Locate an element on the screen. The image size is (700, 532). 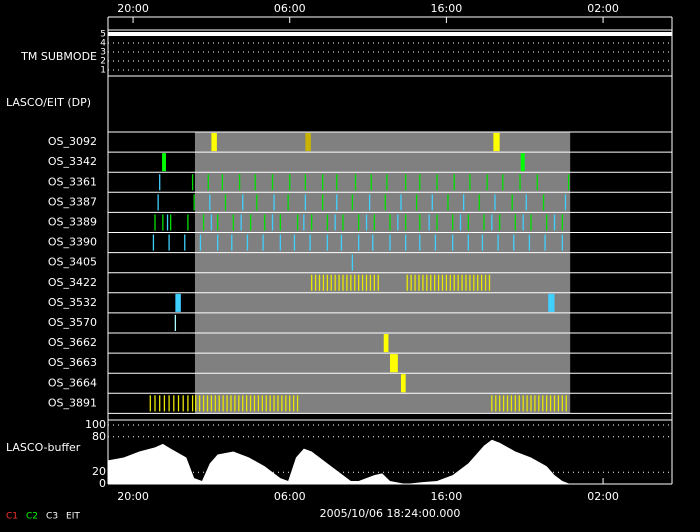
submode-label: TM SUBMODE is located at coordinates (58, 56).